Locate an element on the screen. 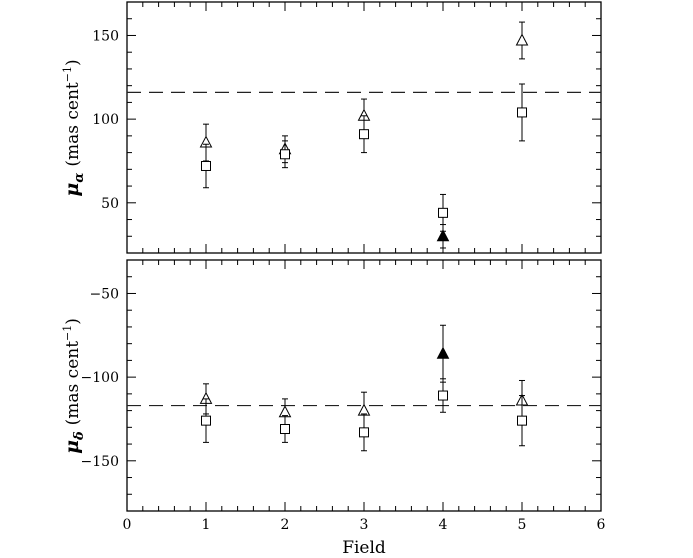  panel-bottom-filled-triangle-point is located at coordinates (443, 352).